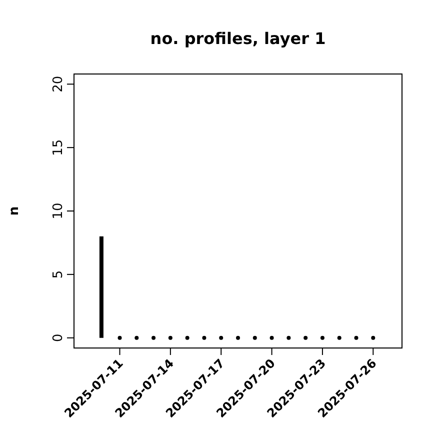 Image resolution: width=440 pixels, height=440 pixels. What do you see at coordinates (58, 274) in the screenshot?
I see `y-tick-label: 5` at bounding box center [58, 274].